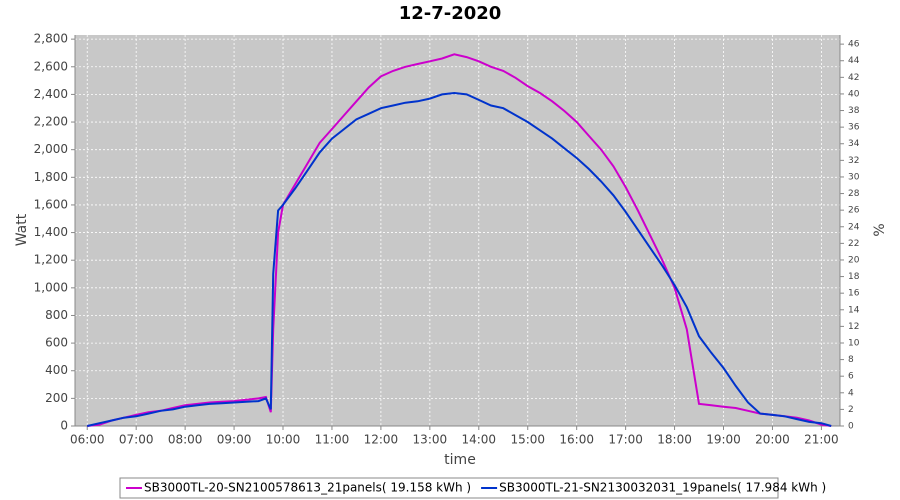 The image size is (900, 500). I want to click on y2-tick-label: 18, so click(854, 277).